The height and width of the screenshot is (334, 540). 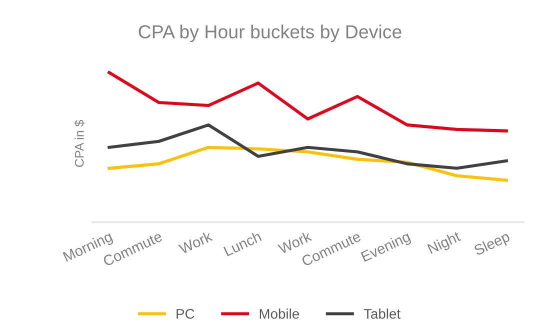 I want to click on legend-label: PC, so click(x=185, y=313).